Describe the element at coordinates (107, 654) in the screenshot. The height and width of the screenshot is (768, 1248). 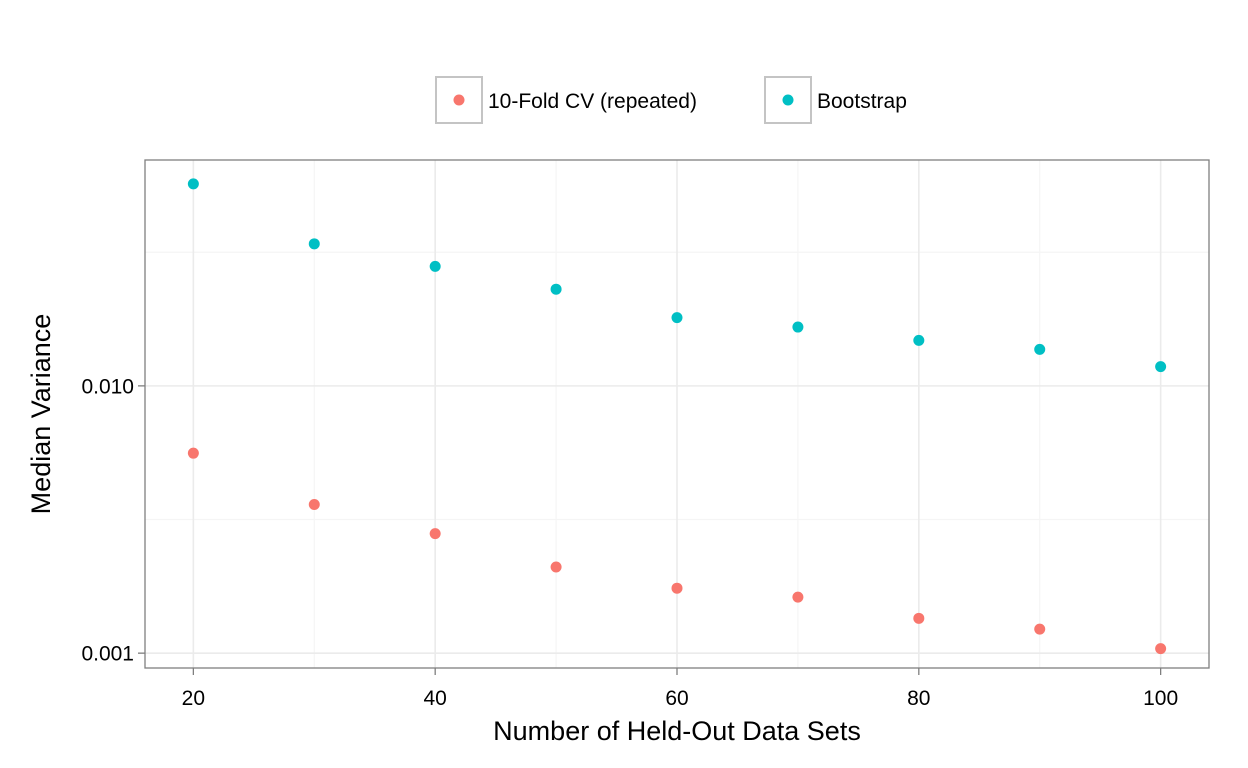
I see `y-tick-label: 0.001` at that location.